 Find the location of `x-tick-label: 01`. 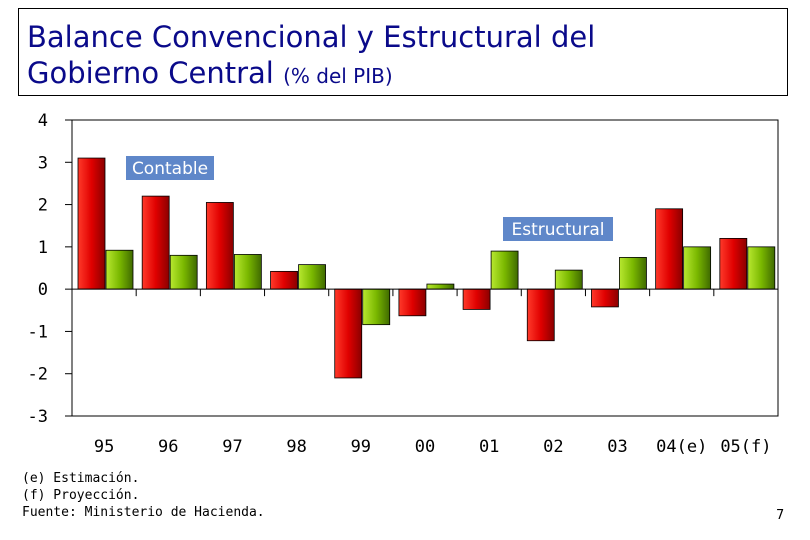

x-tick-label: 01 is located at coordinates (489, 447).